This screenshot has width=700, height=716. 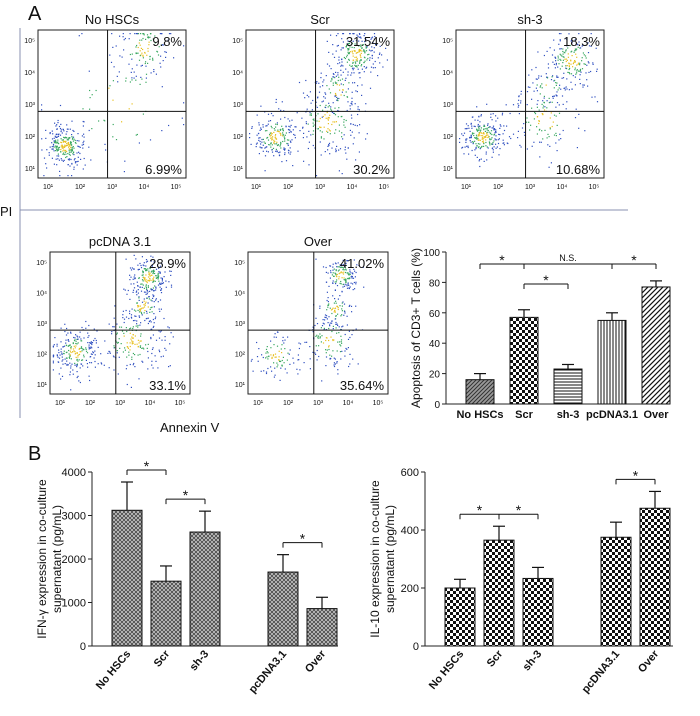 I want to click on flow-y-tick-label: 10⁴, so click(x=447, y=73).